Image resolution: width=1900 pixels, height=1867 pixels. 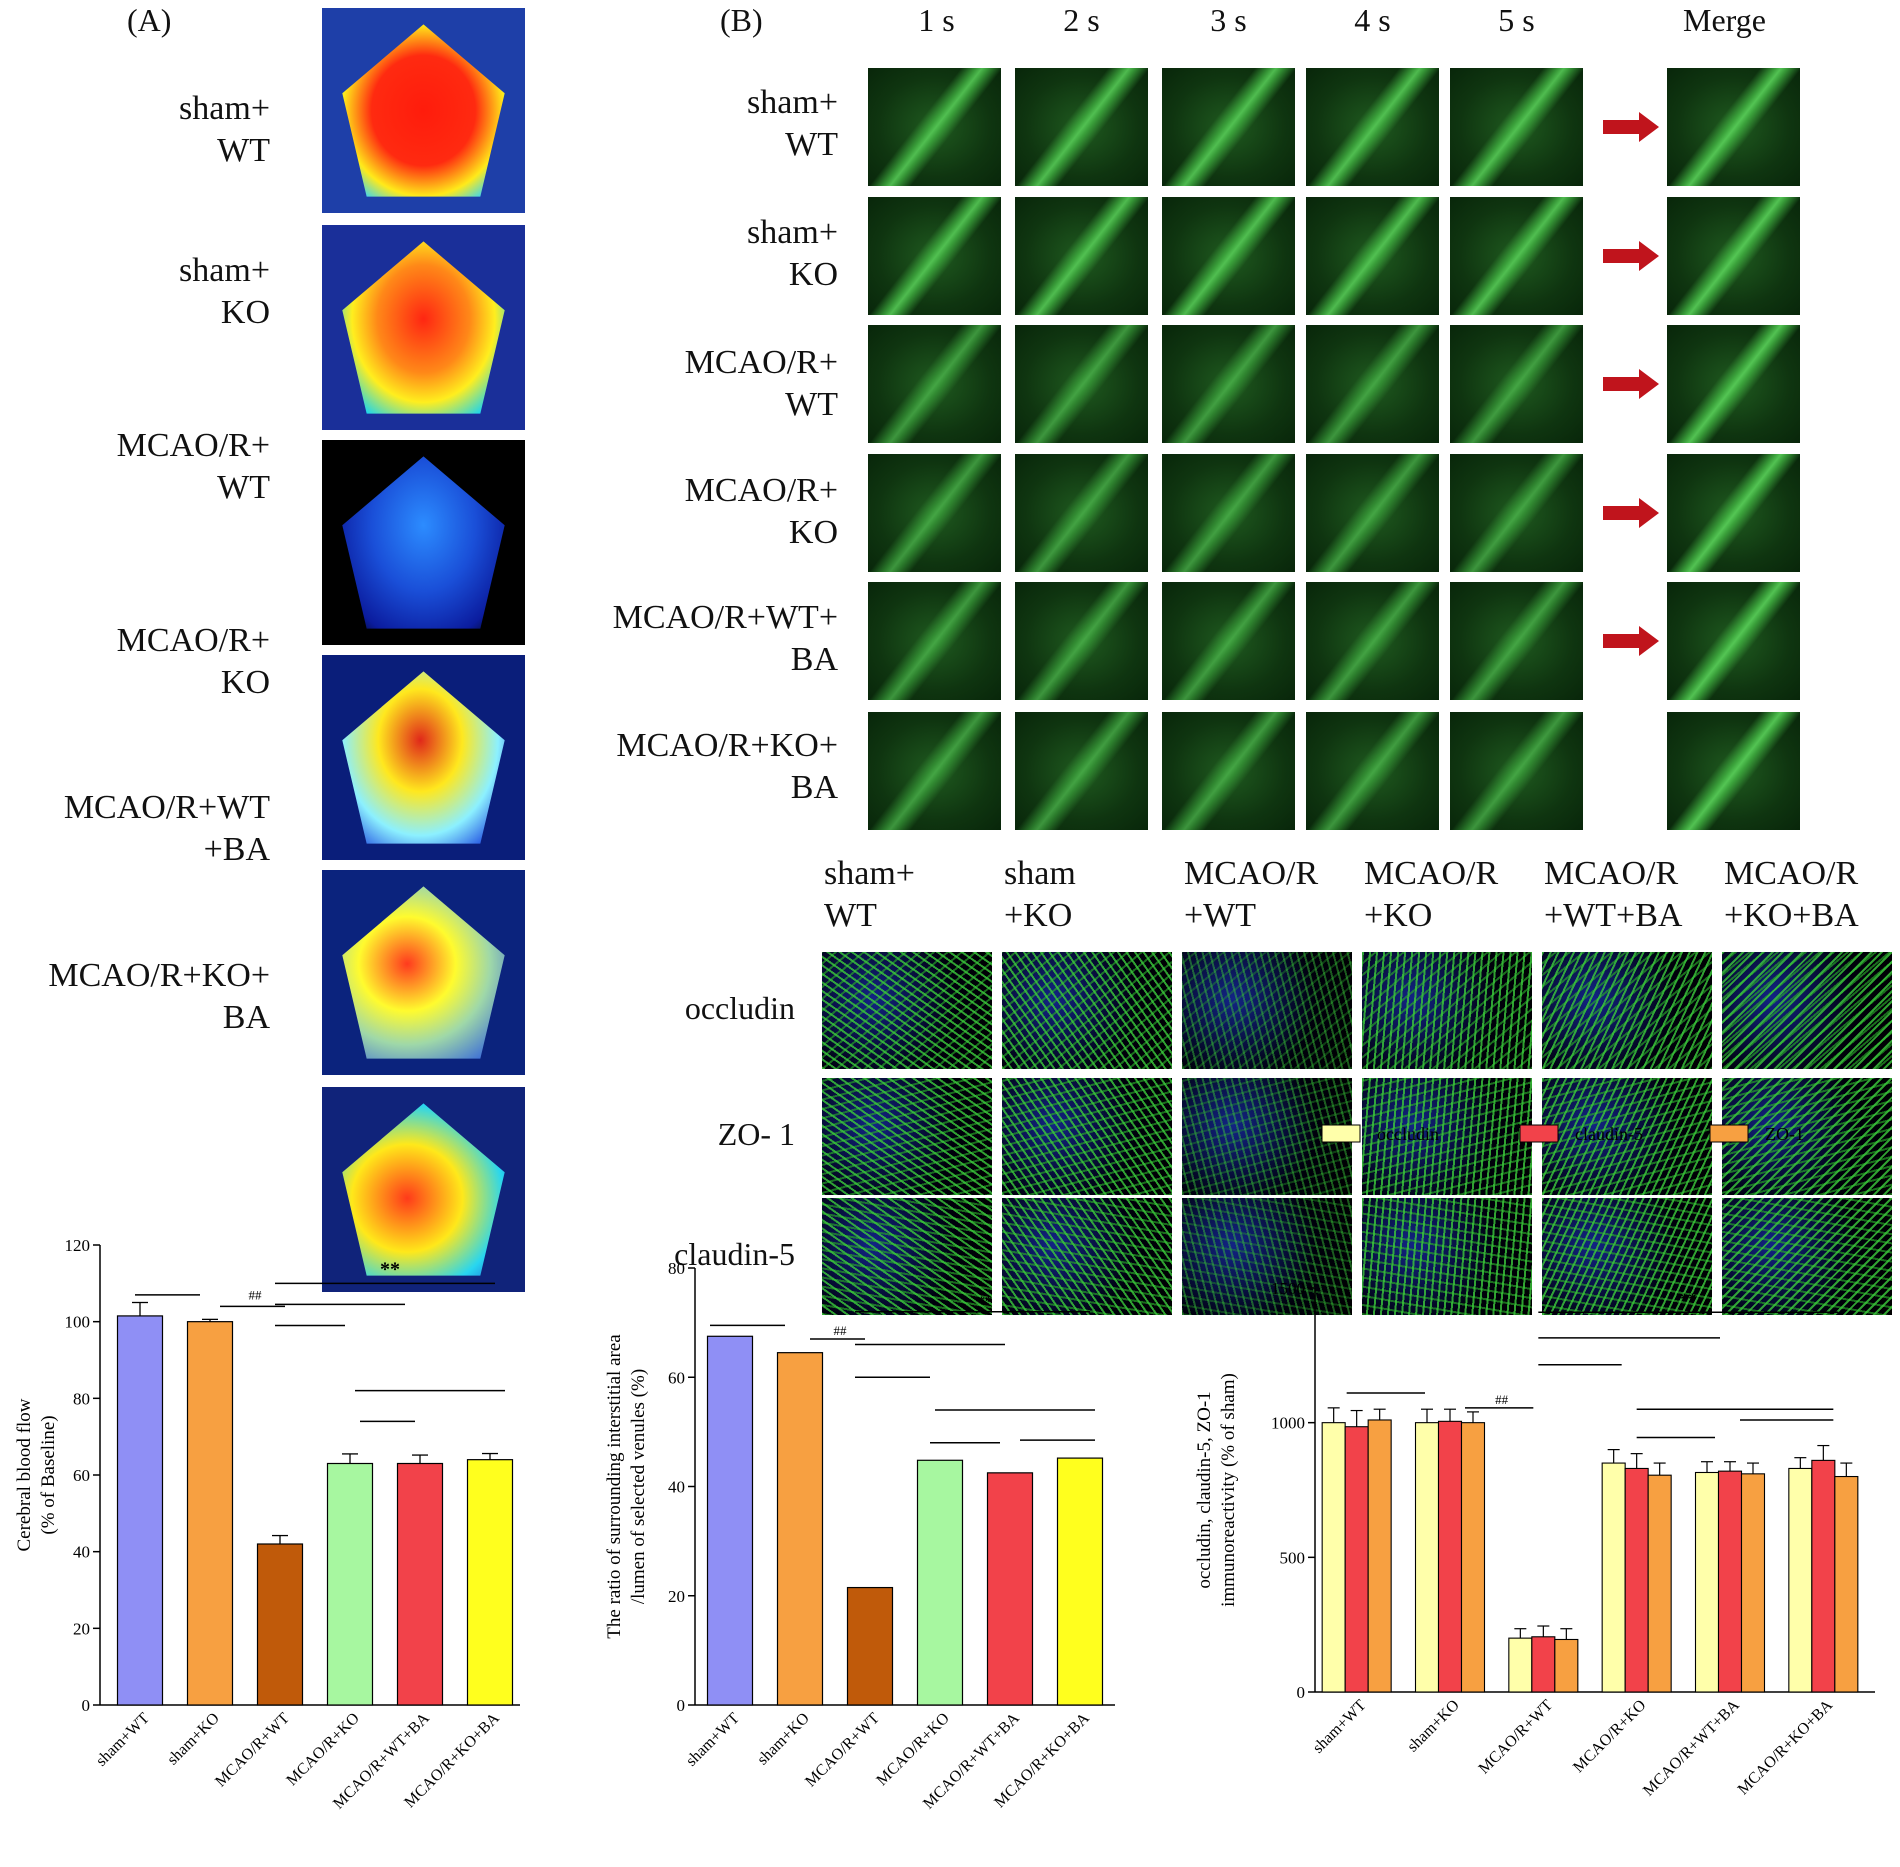 What do you see at coordinates (1288, 1288) in the screenshot?
I see `y-tick-label: 1500` at bounding box center [1288, 1288].